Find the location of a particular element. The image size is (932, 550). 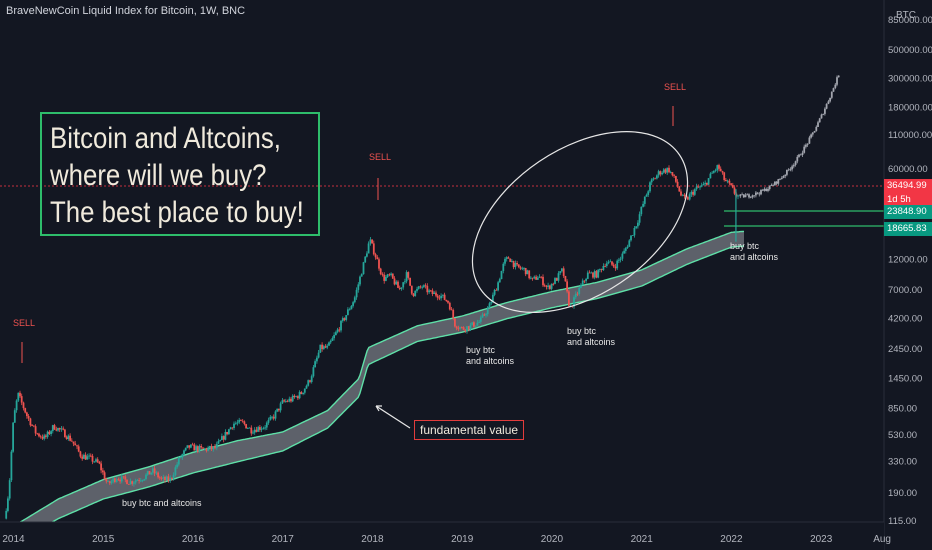

fundamental-value-arrow is located at coordinates (393, 417).